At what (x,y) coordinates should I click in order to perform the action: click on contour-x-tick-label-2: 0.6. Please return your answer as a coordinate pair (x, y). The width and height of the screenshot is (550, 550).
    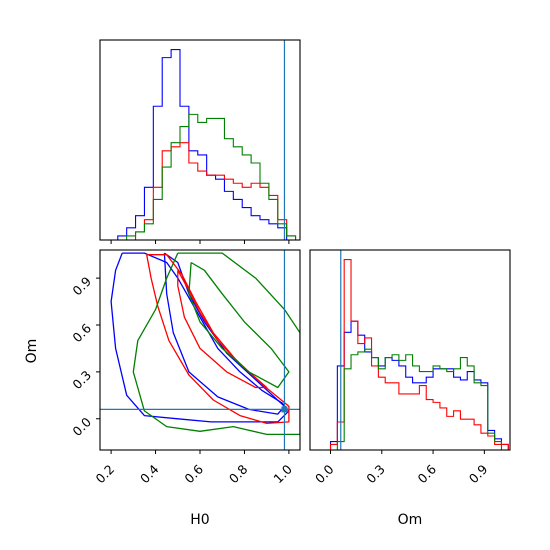
    Looking at the image, I should click on (193, 473).